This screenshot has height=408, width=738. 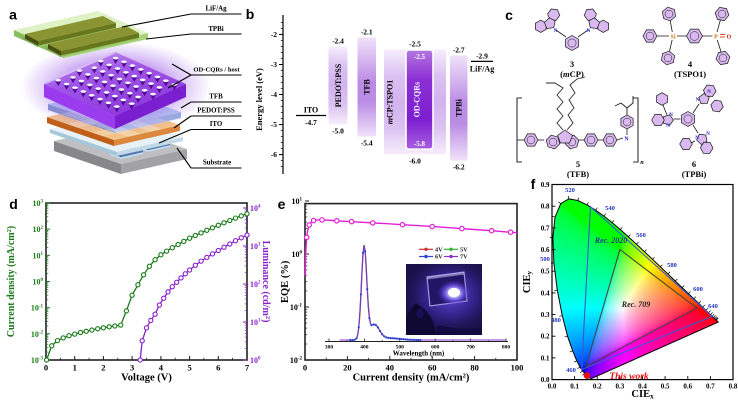 What do you see at coordinates (439, 249) in the screenshot?
I see `svg-text: 4V` at bounding box center [439, 249].